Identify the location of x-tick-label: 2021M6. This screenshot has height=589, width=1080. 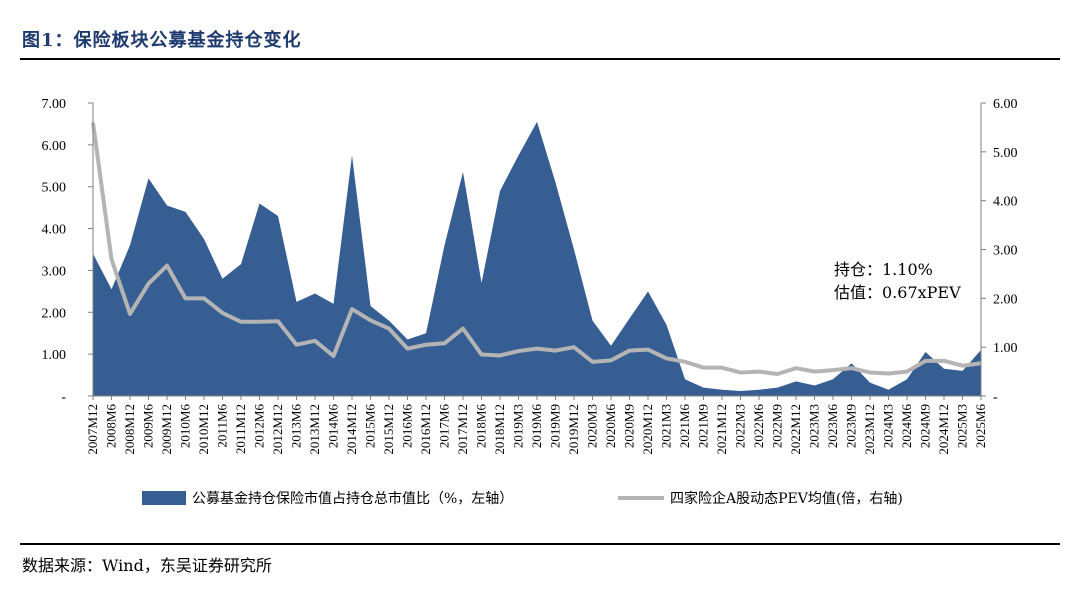
(684, 426).